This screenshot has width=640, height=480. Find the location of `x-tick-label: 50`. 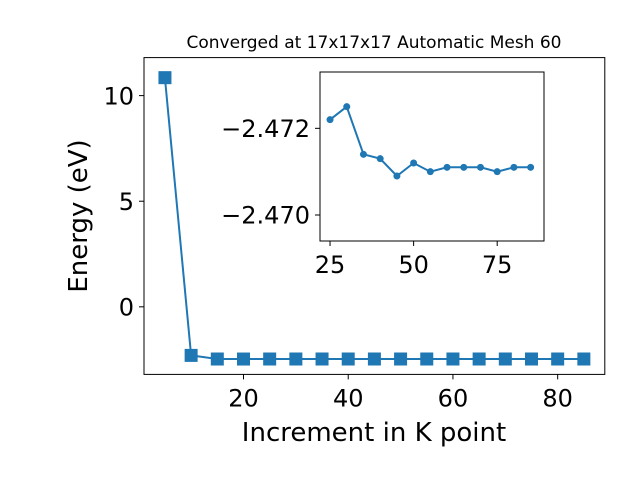

x-tick-label: 50 is located at coordinates (413, 265).